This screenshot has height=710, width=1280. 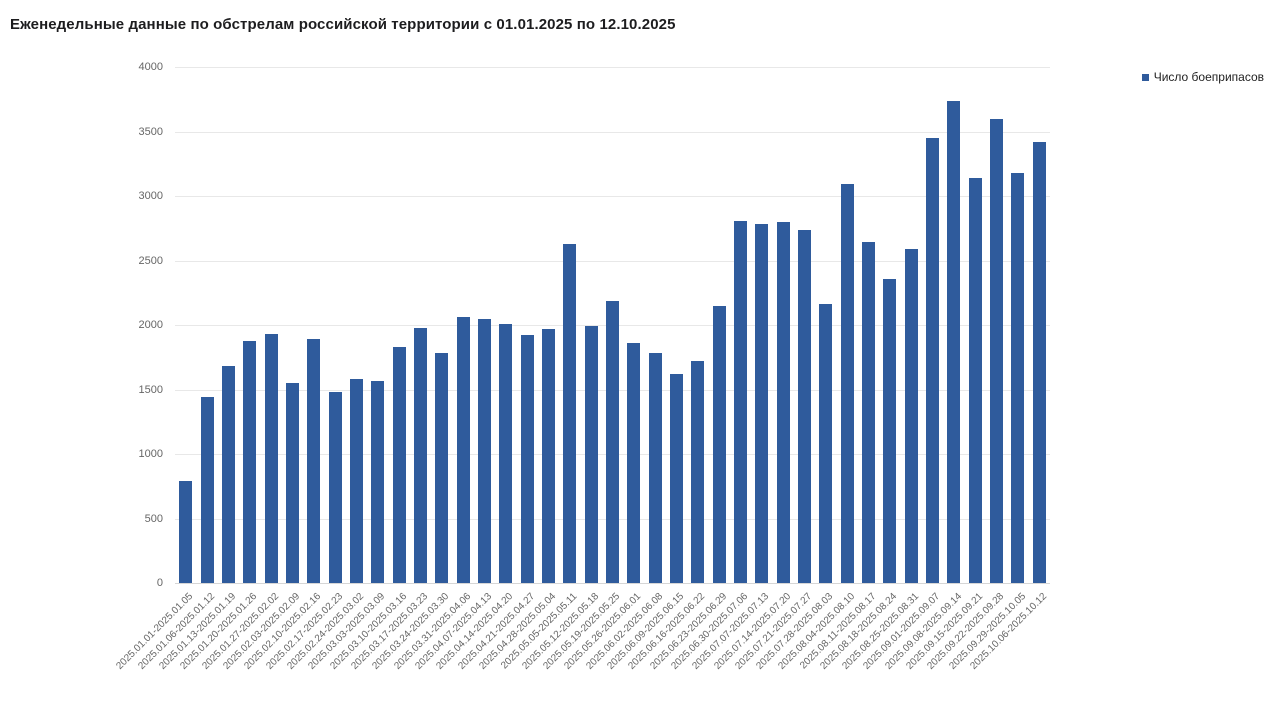 I want to click on legend-swatch-icon, so click(x=1145, y=77).